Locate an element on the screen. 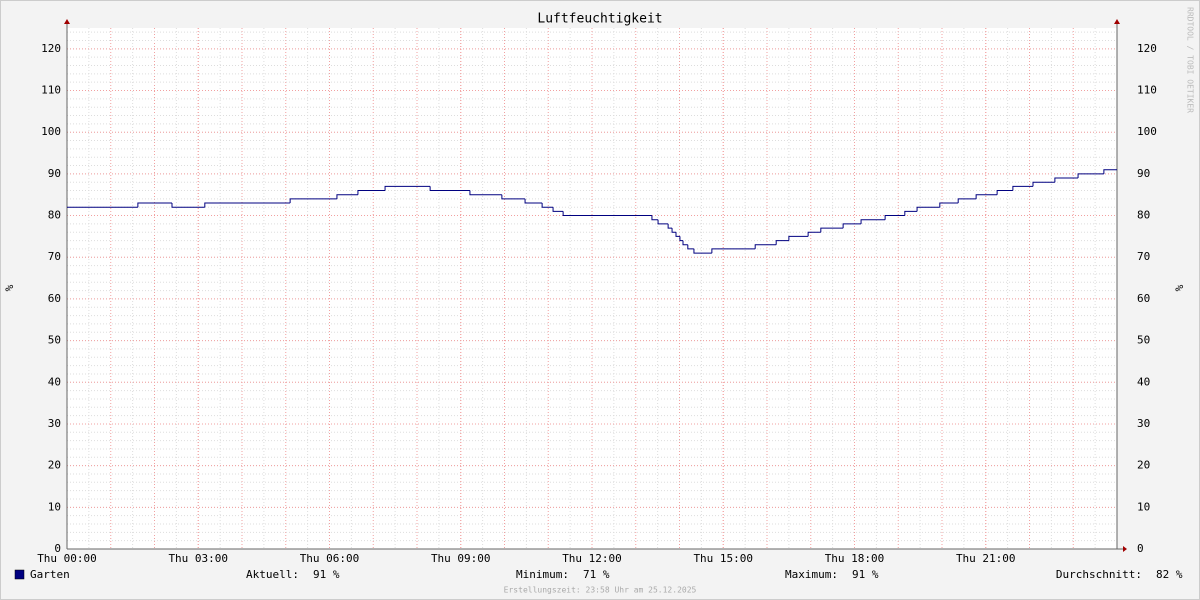 The height and width of the screenshot is (600, 1200). stat-label: Durchschnitt: is located at coordinates (1099, 574).